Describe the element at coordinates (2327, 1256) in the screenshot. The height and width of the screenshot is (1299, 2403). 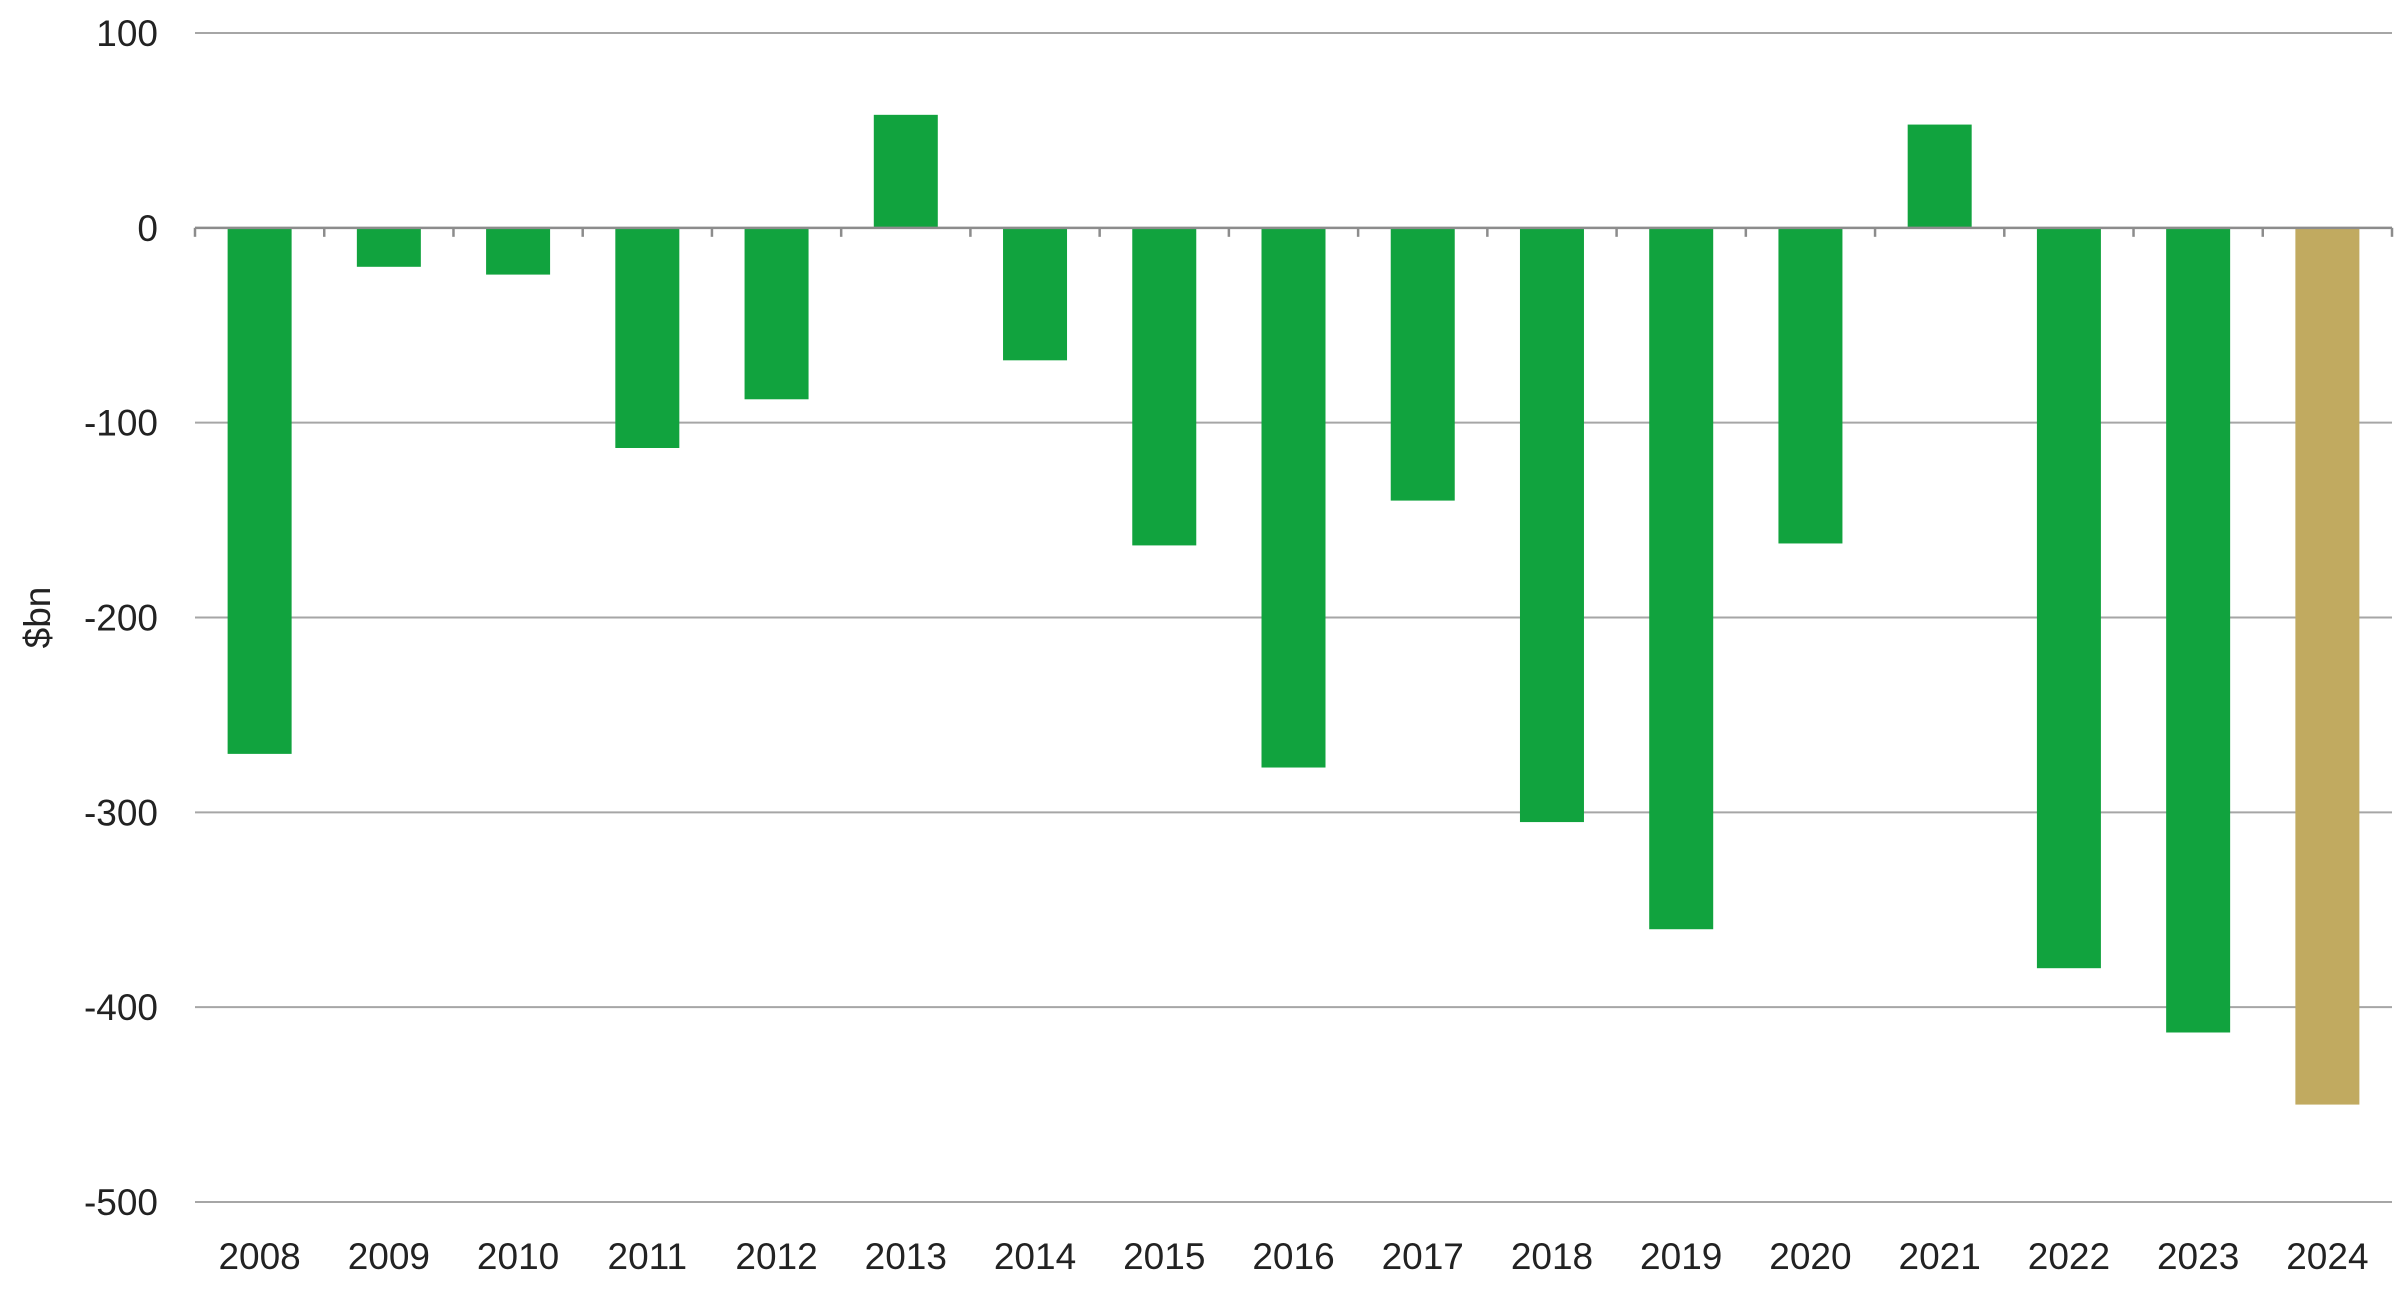
I see `x-tick-label: 2024` at that location.